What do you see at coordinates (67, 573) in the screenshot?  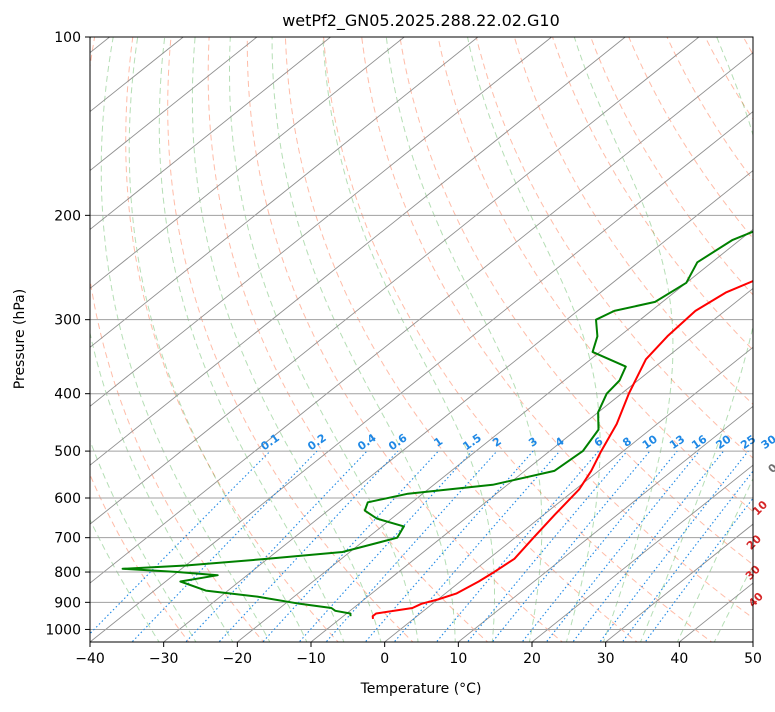 I see `y-tick-label: 800` at bounding box center [67, 573].